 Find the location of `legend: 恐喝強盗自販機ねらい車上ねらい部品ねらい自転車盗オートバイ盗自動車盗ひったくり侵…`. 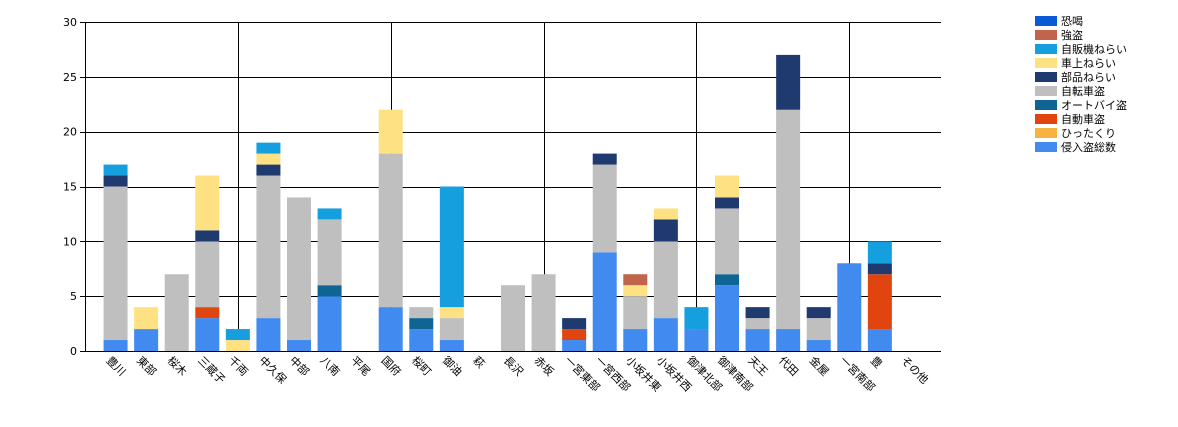

legend: 恐喝強盗自販機ねらい車上ねらい部品ねらい自転車盗オートバイ盗自動車盗ひったくり侵… is located at coordinates (1081, 84).